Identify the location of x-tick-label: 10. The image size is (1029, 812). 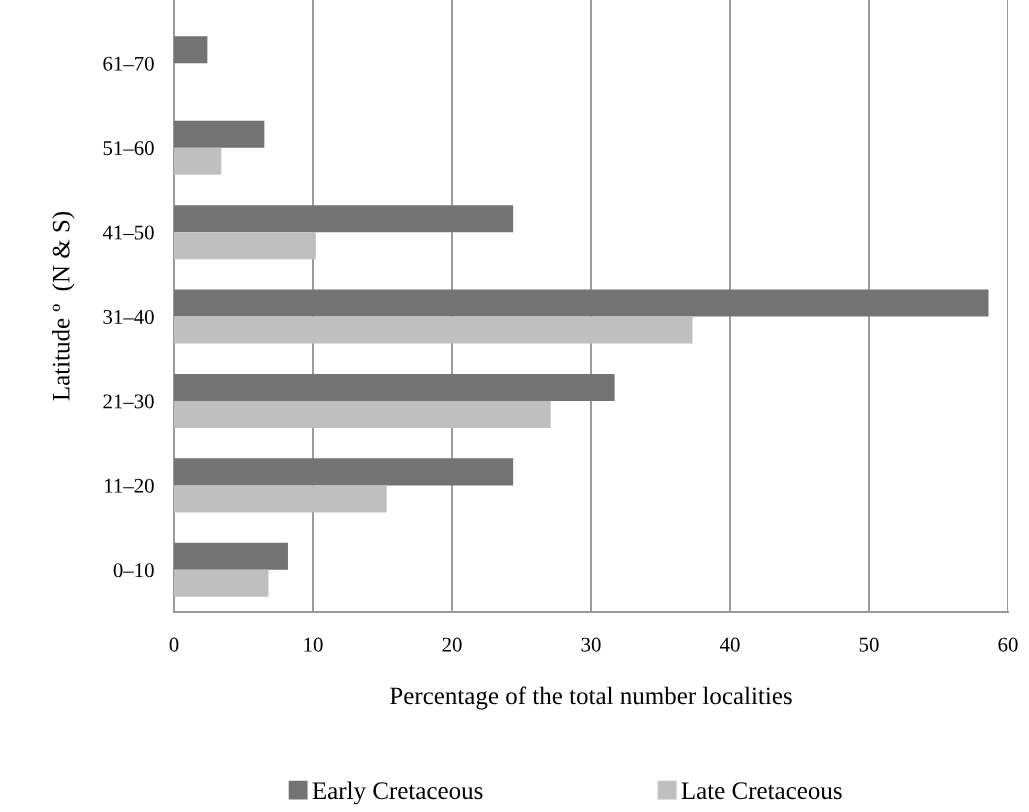
(313, 644).